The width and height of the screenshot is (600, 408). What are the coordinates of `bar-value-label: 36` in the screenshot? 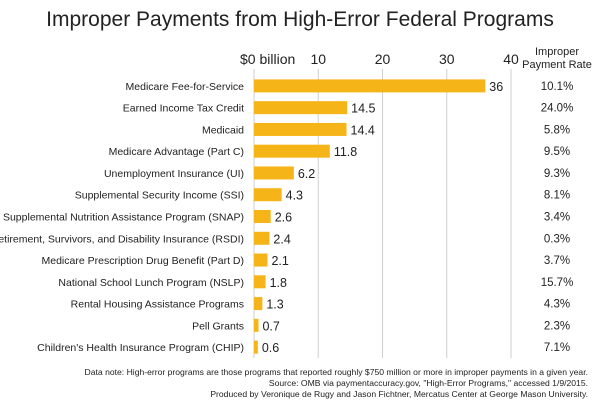 It's located at (496, 87).